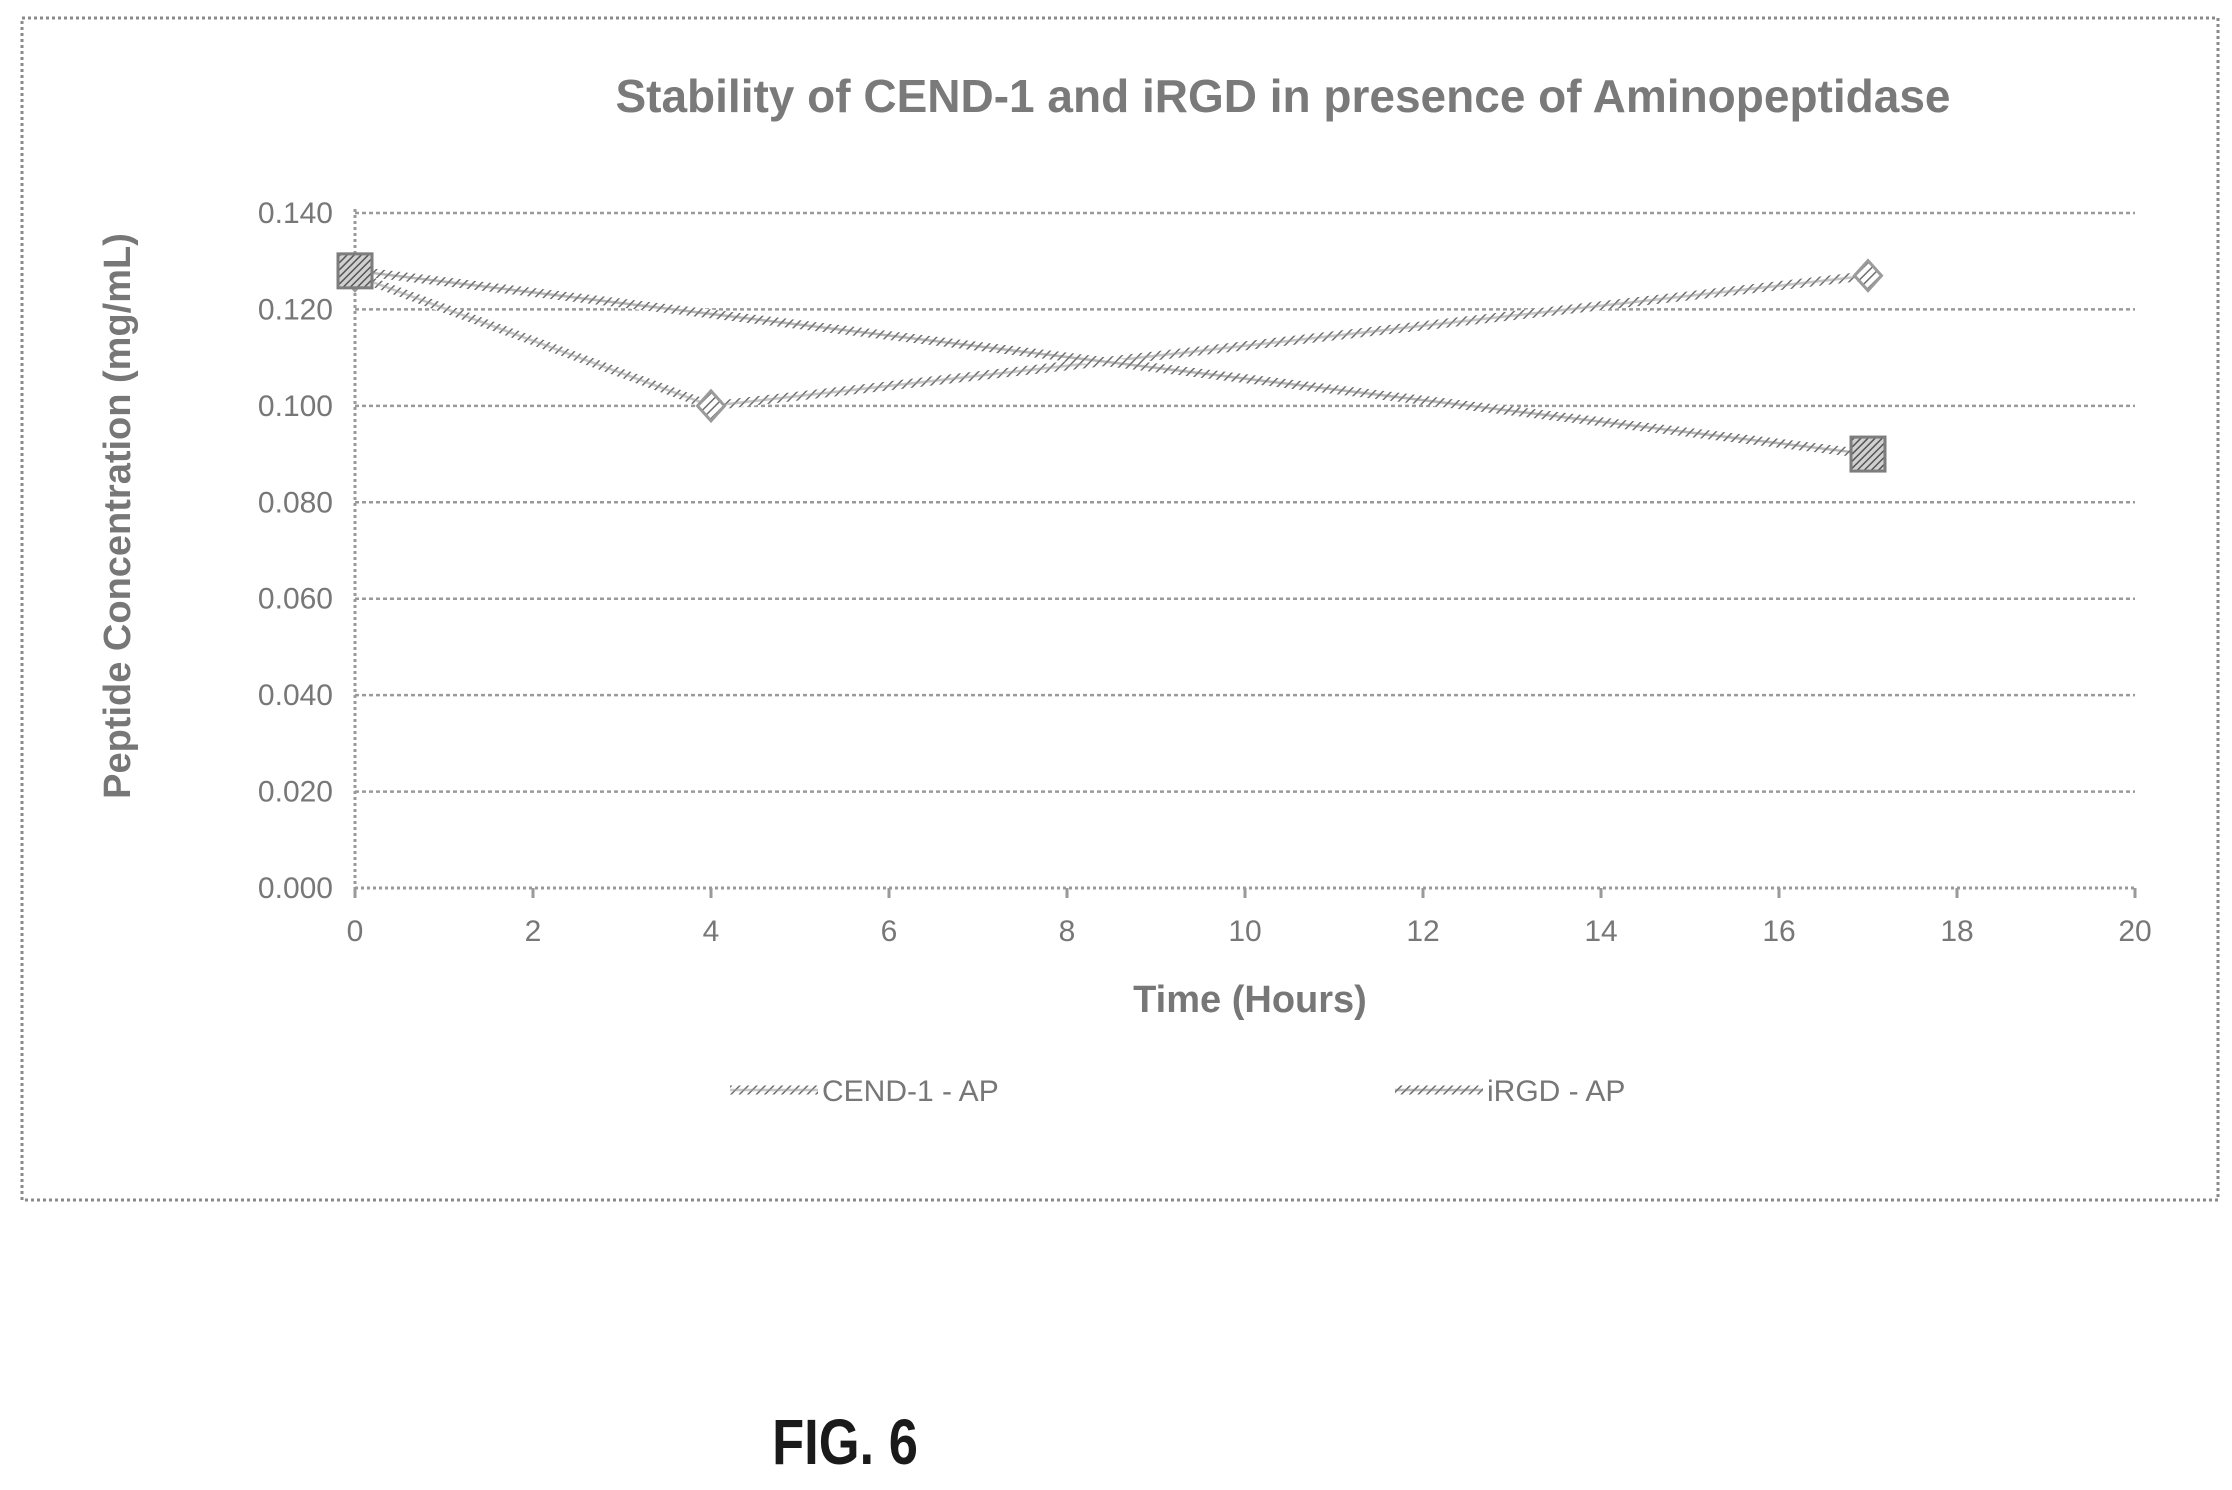 The image size is (2232, 1490). Describe the element at coordinates (295, 695) in the screenshot. I see `y-tick-label: 0.040` at that location.